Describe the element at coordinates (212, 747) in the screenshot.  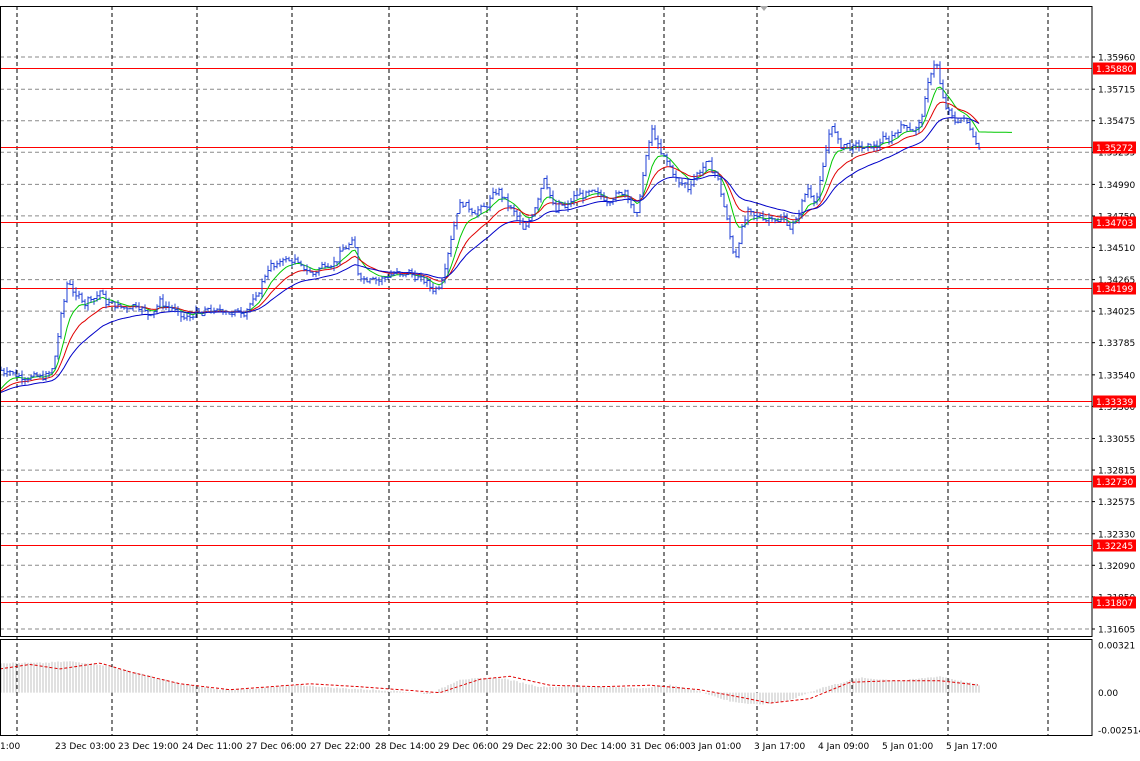
I see `x-tick-label: 24 Dec 11:00` at that location.